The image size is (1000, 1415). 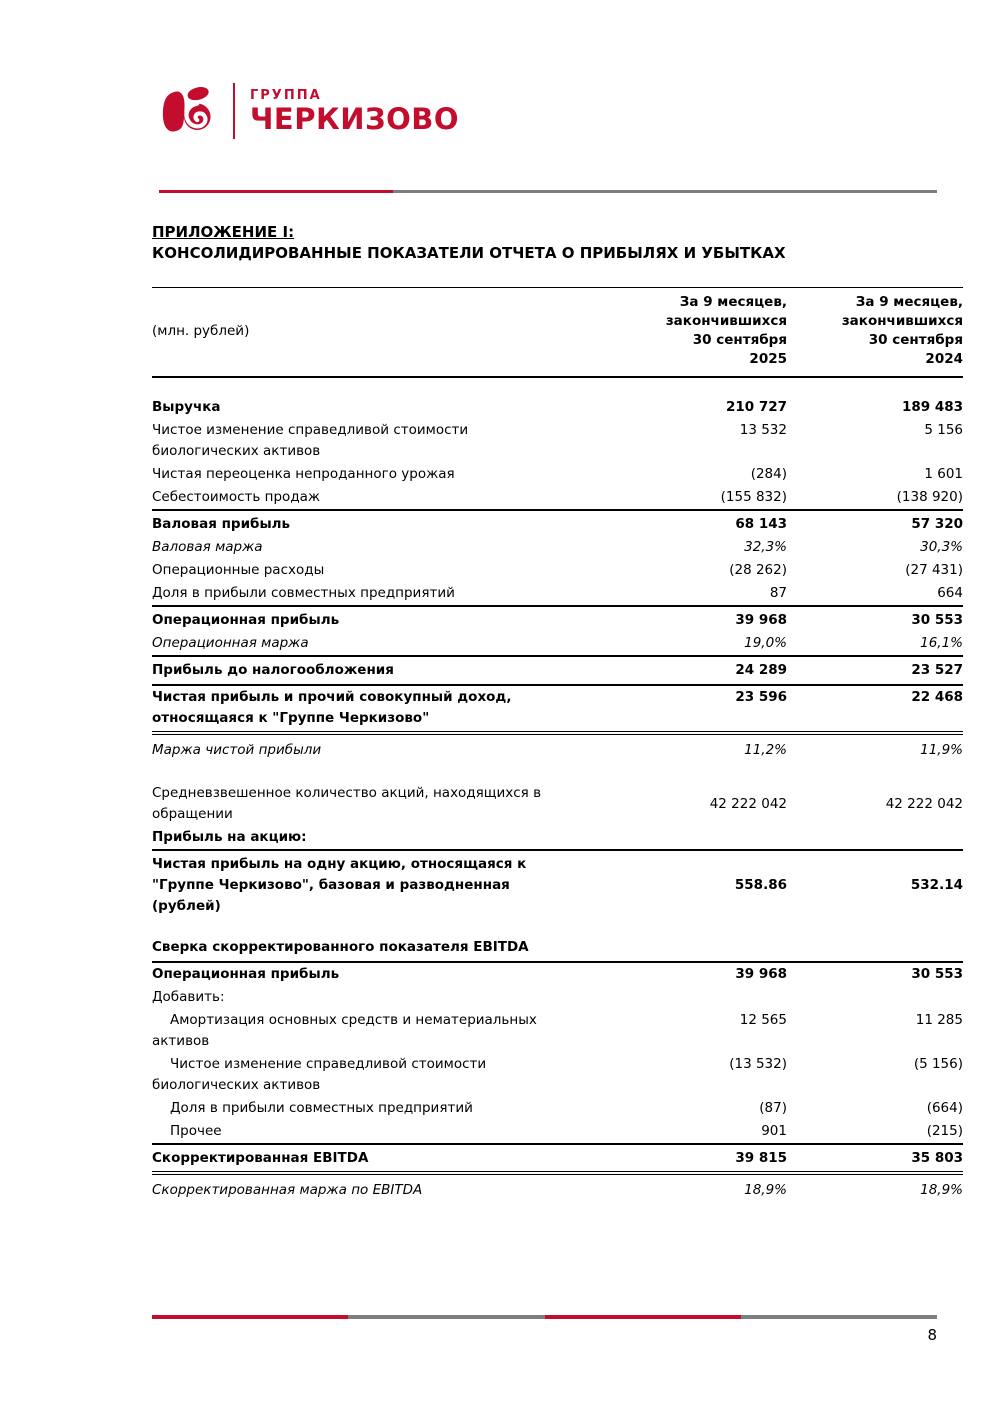 What do you see at coordinates (941, 643) in the screenshot?
I see `row-value-2024: 16,1%` at bounding box center [941, 643].